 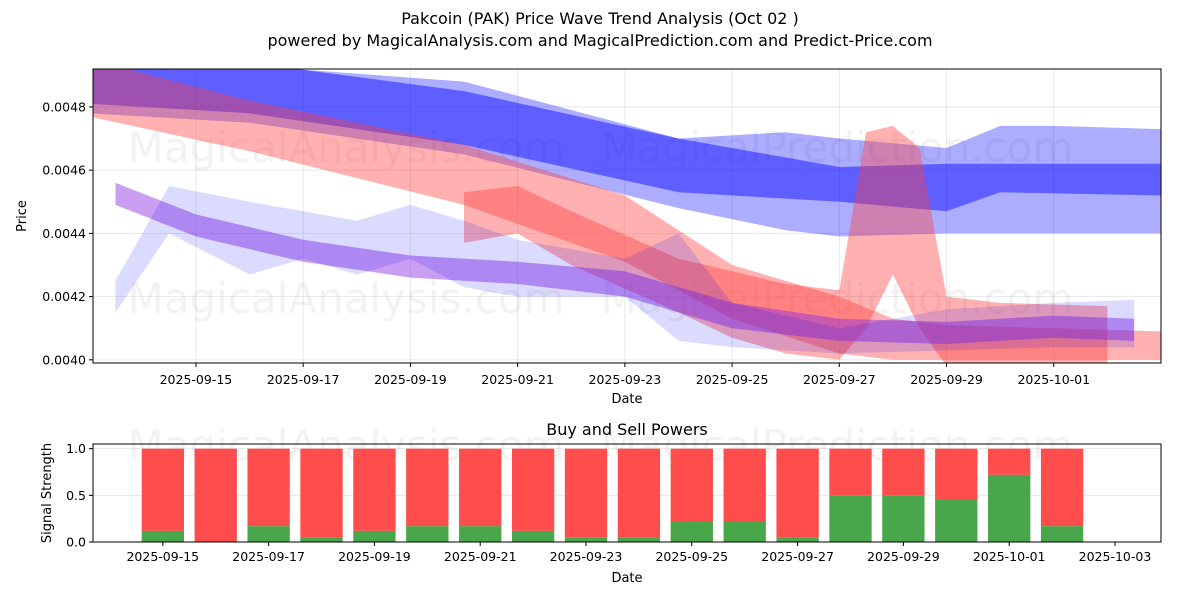 I want to click on price-x-tick-label: 2025-09-25, so click(x=732, y=379).